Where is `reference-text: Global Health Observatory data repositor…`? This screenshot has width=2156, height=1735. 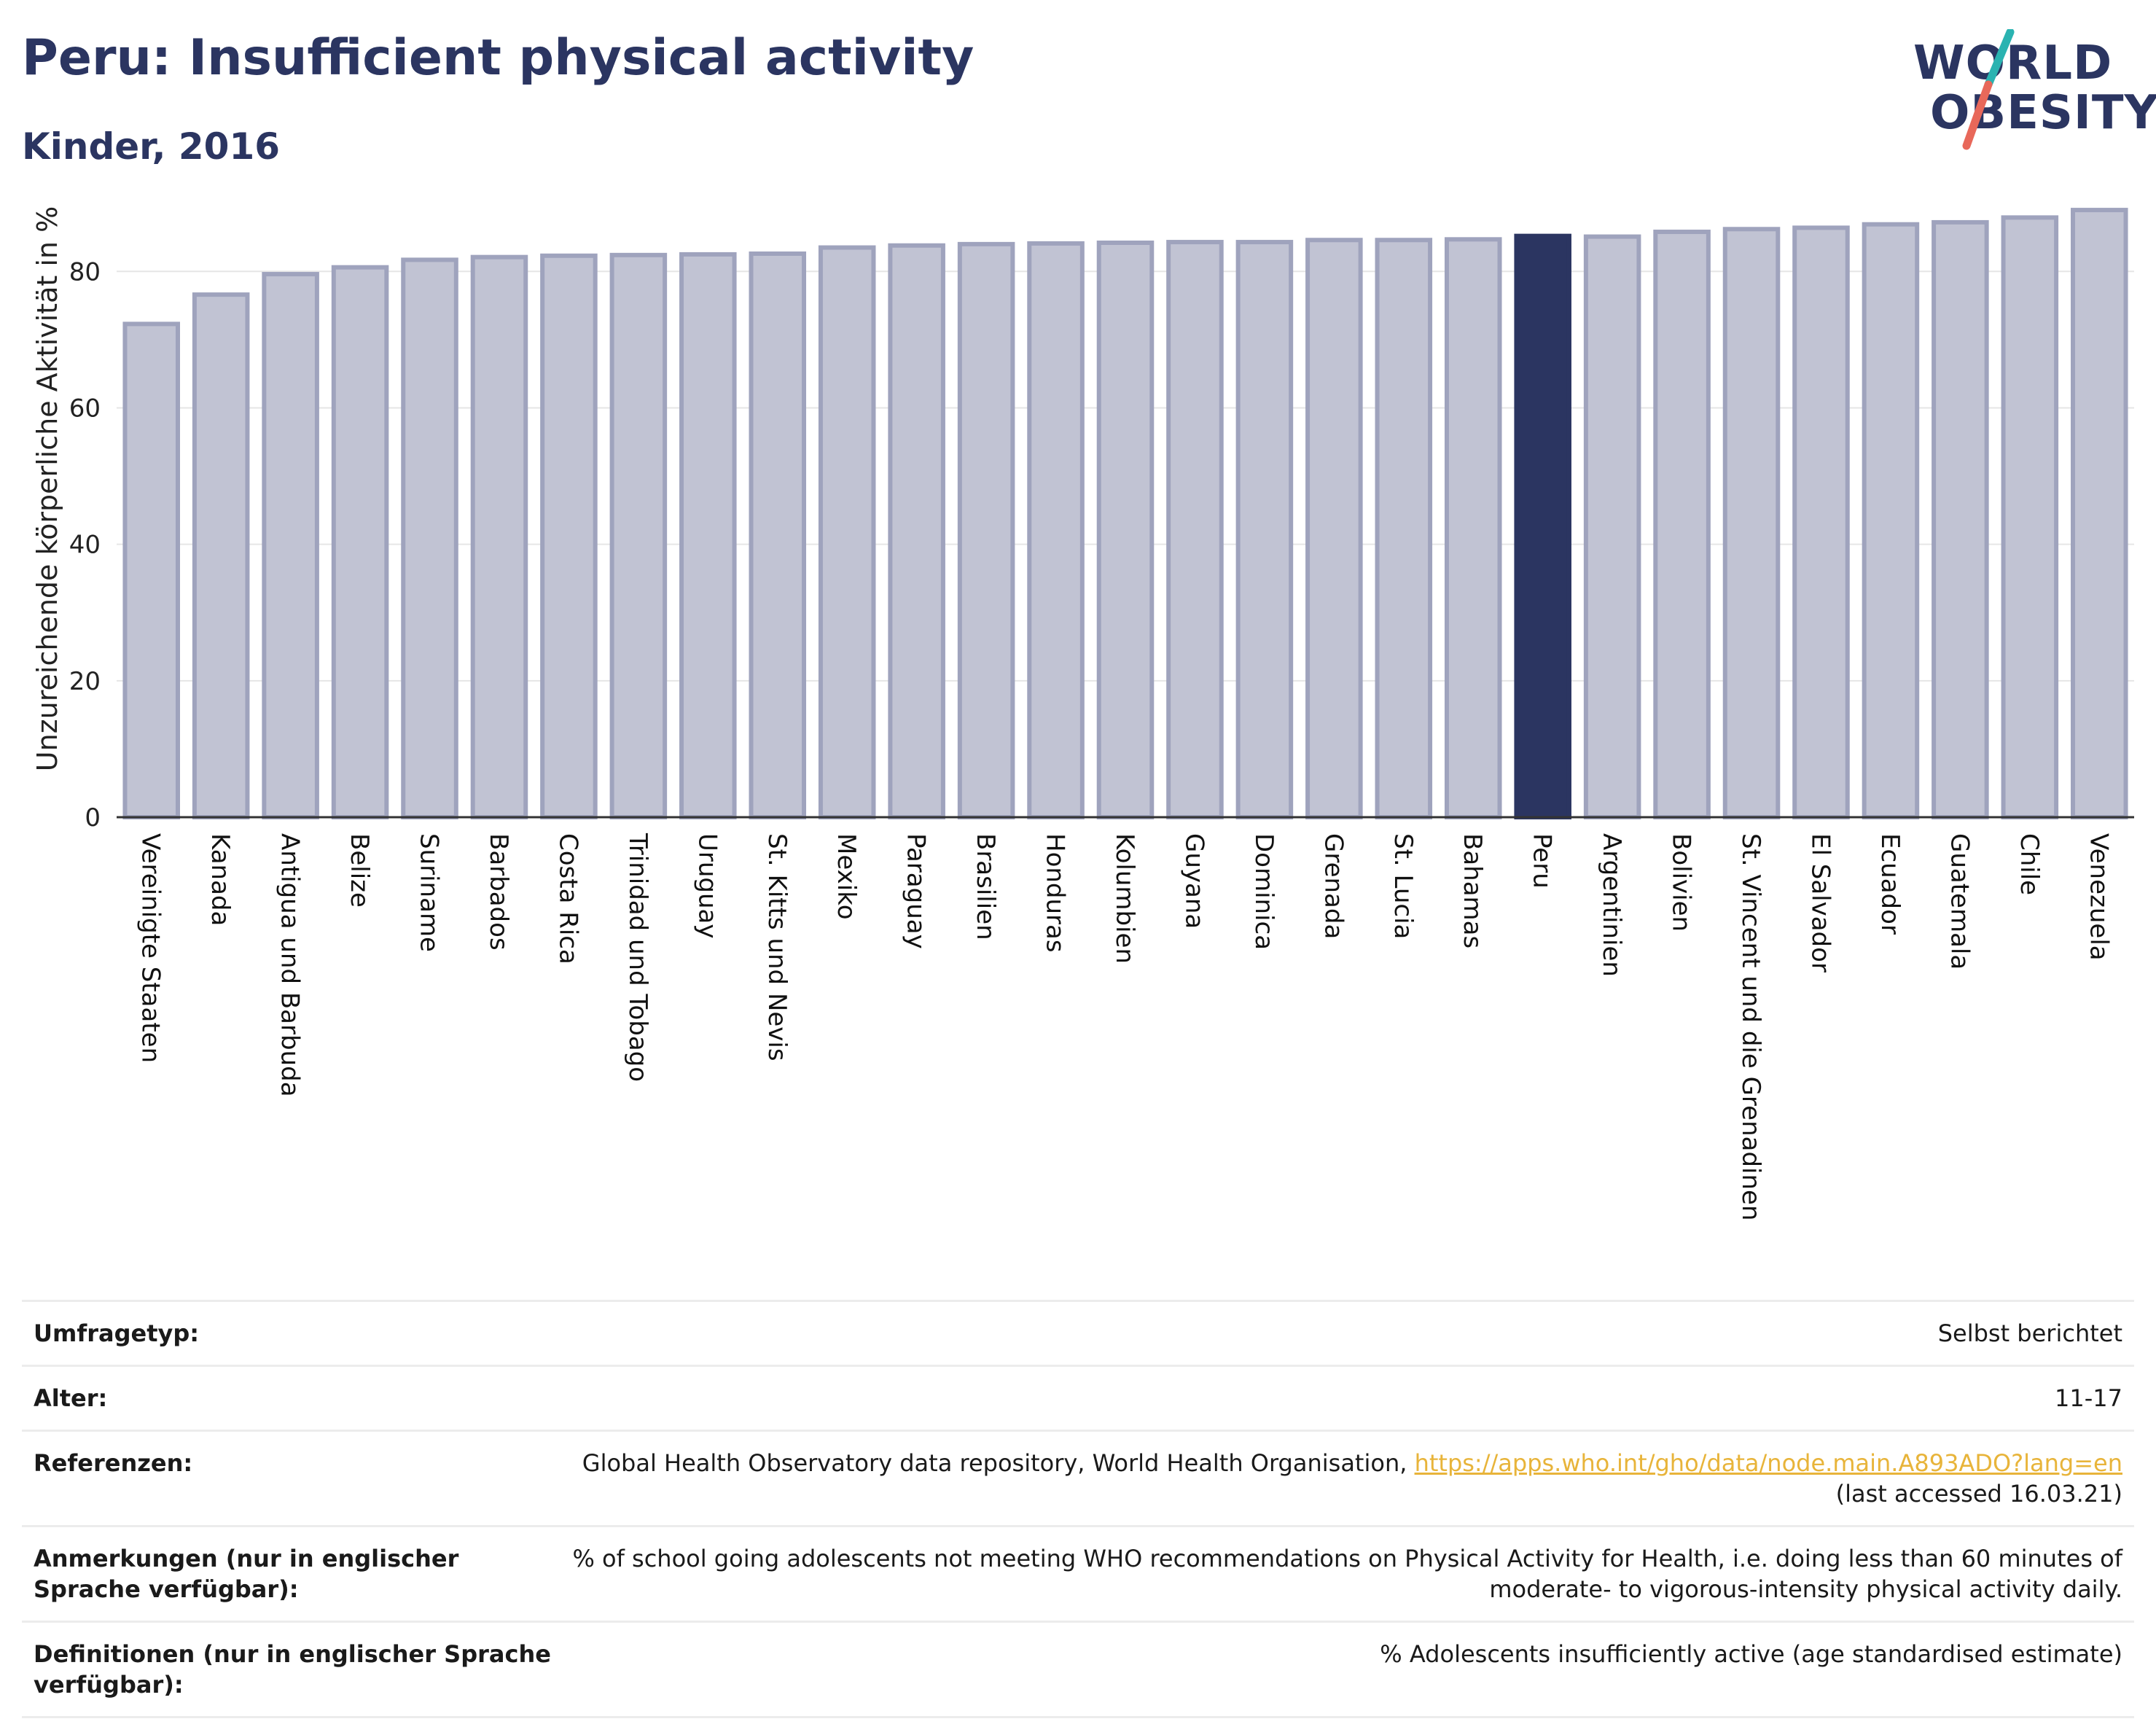 reference-text: Global Health Observatory data repositor… is located at coordinates (995, 1463).